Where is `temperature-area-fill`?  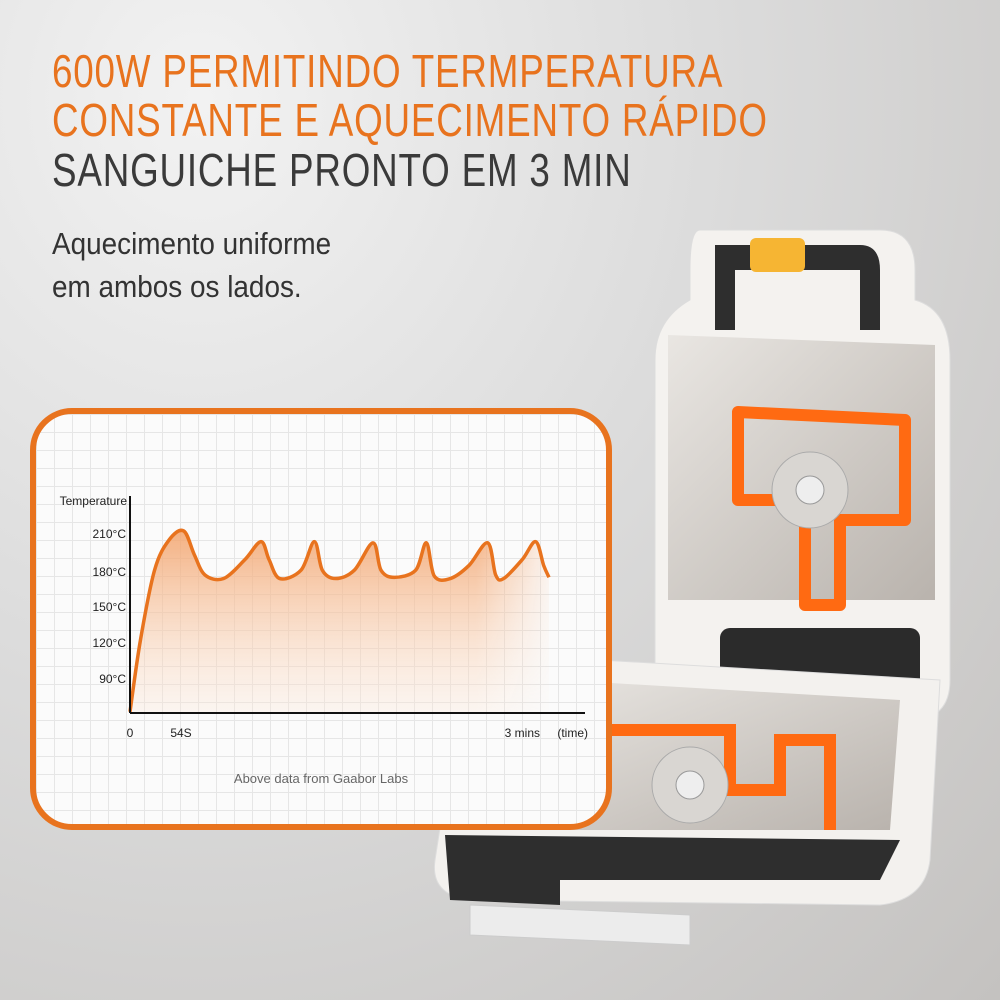
temperature-area-fill is located at coordinates (339, 621).